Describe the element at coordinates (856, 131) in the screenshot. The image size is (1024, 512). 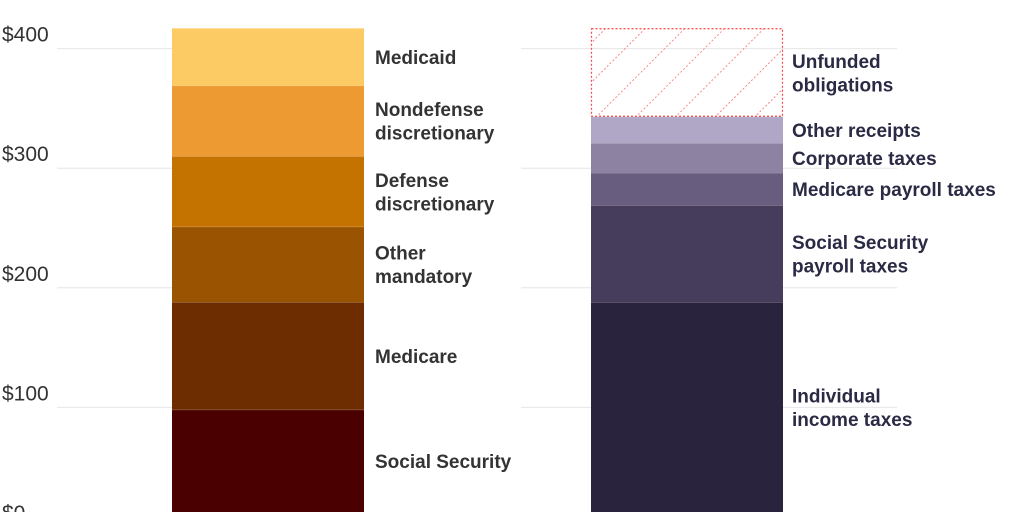
I see `segment-label: Other receipts` at that location.